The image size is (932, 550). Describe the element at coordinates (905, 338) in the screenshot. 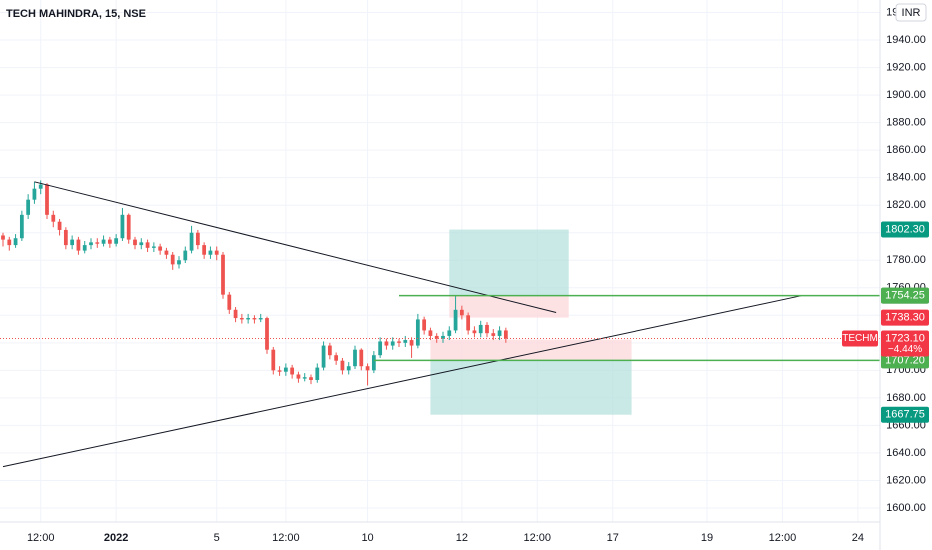

I see `last-price-label: 1723.10` at that location.